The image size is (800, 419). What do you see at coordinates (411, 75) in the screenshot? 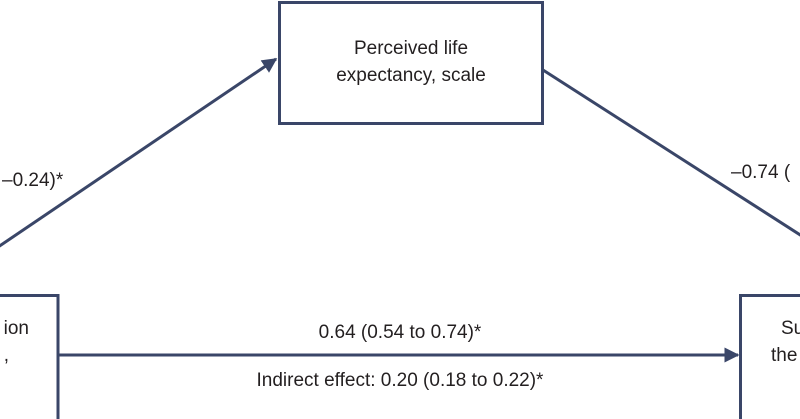
I see `node-label: expectancy, scale` at bounding box center [411, 75].